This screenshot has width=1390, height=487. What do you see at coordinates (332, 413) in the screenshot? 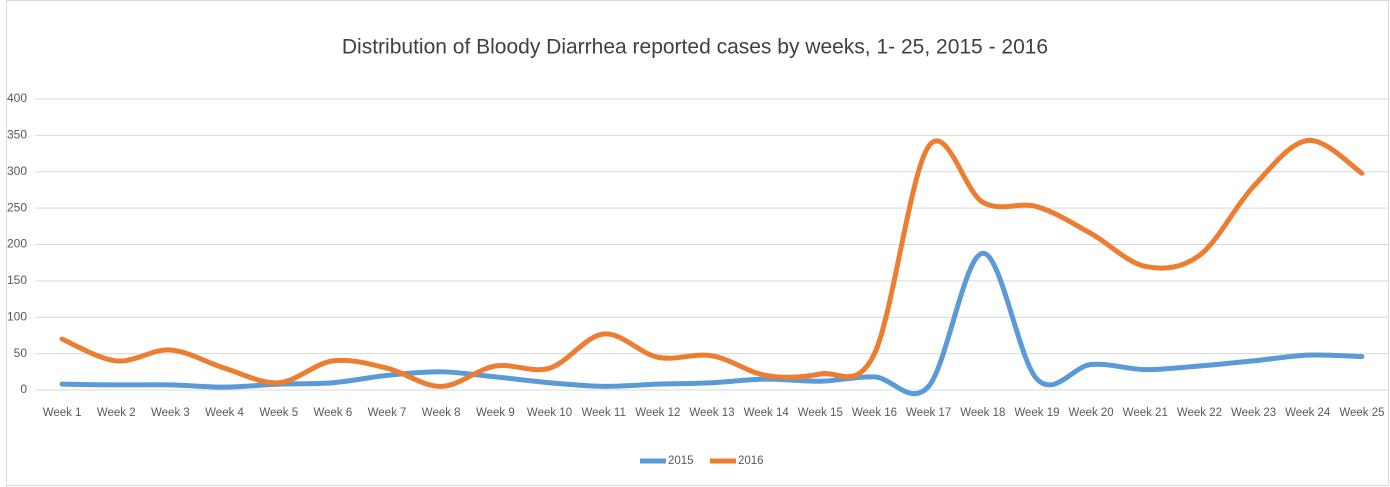
I see `x-tick-label: Week 6` at bounding box center [332, 413].